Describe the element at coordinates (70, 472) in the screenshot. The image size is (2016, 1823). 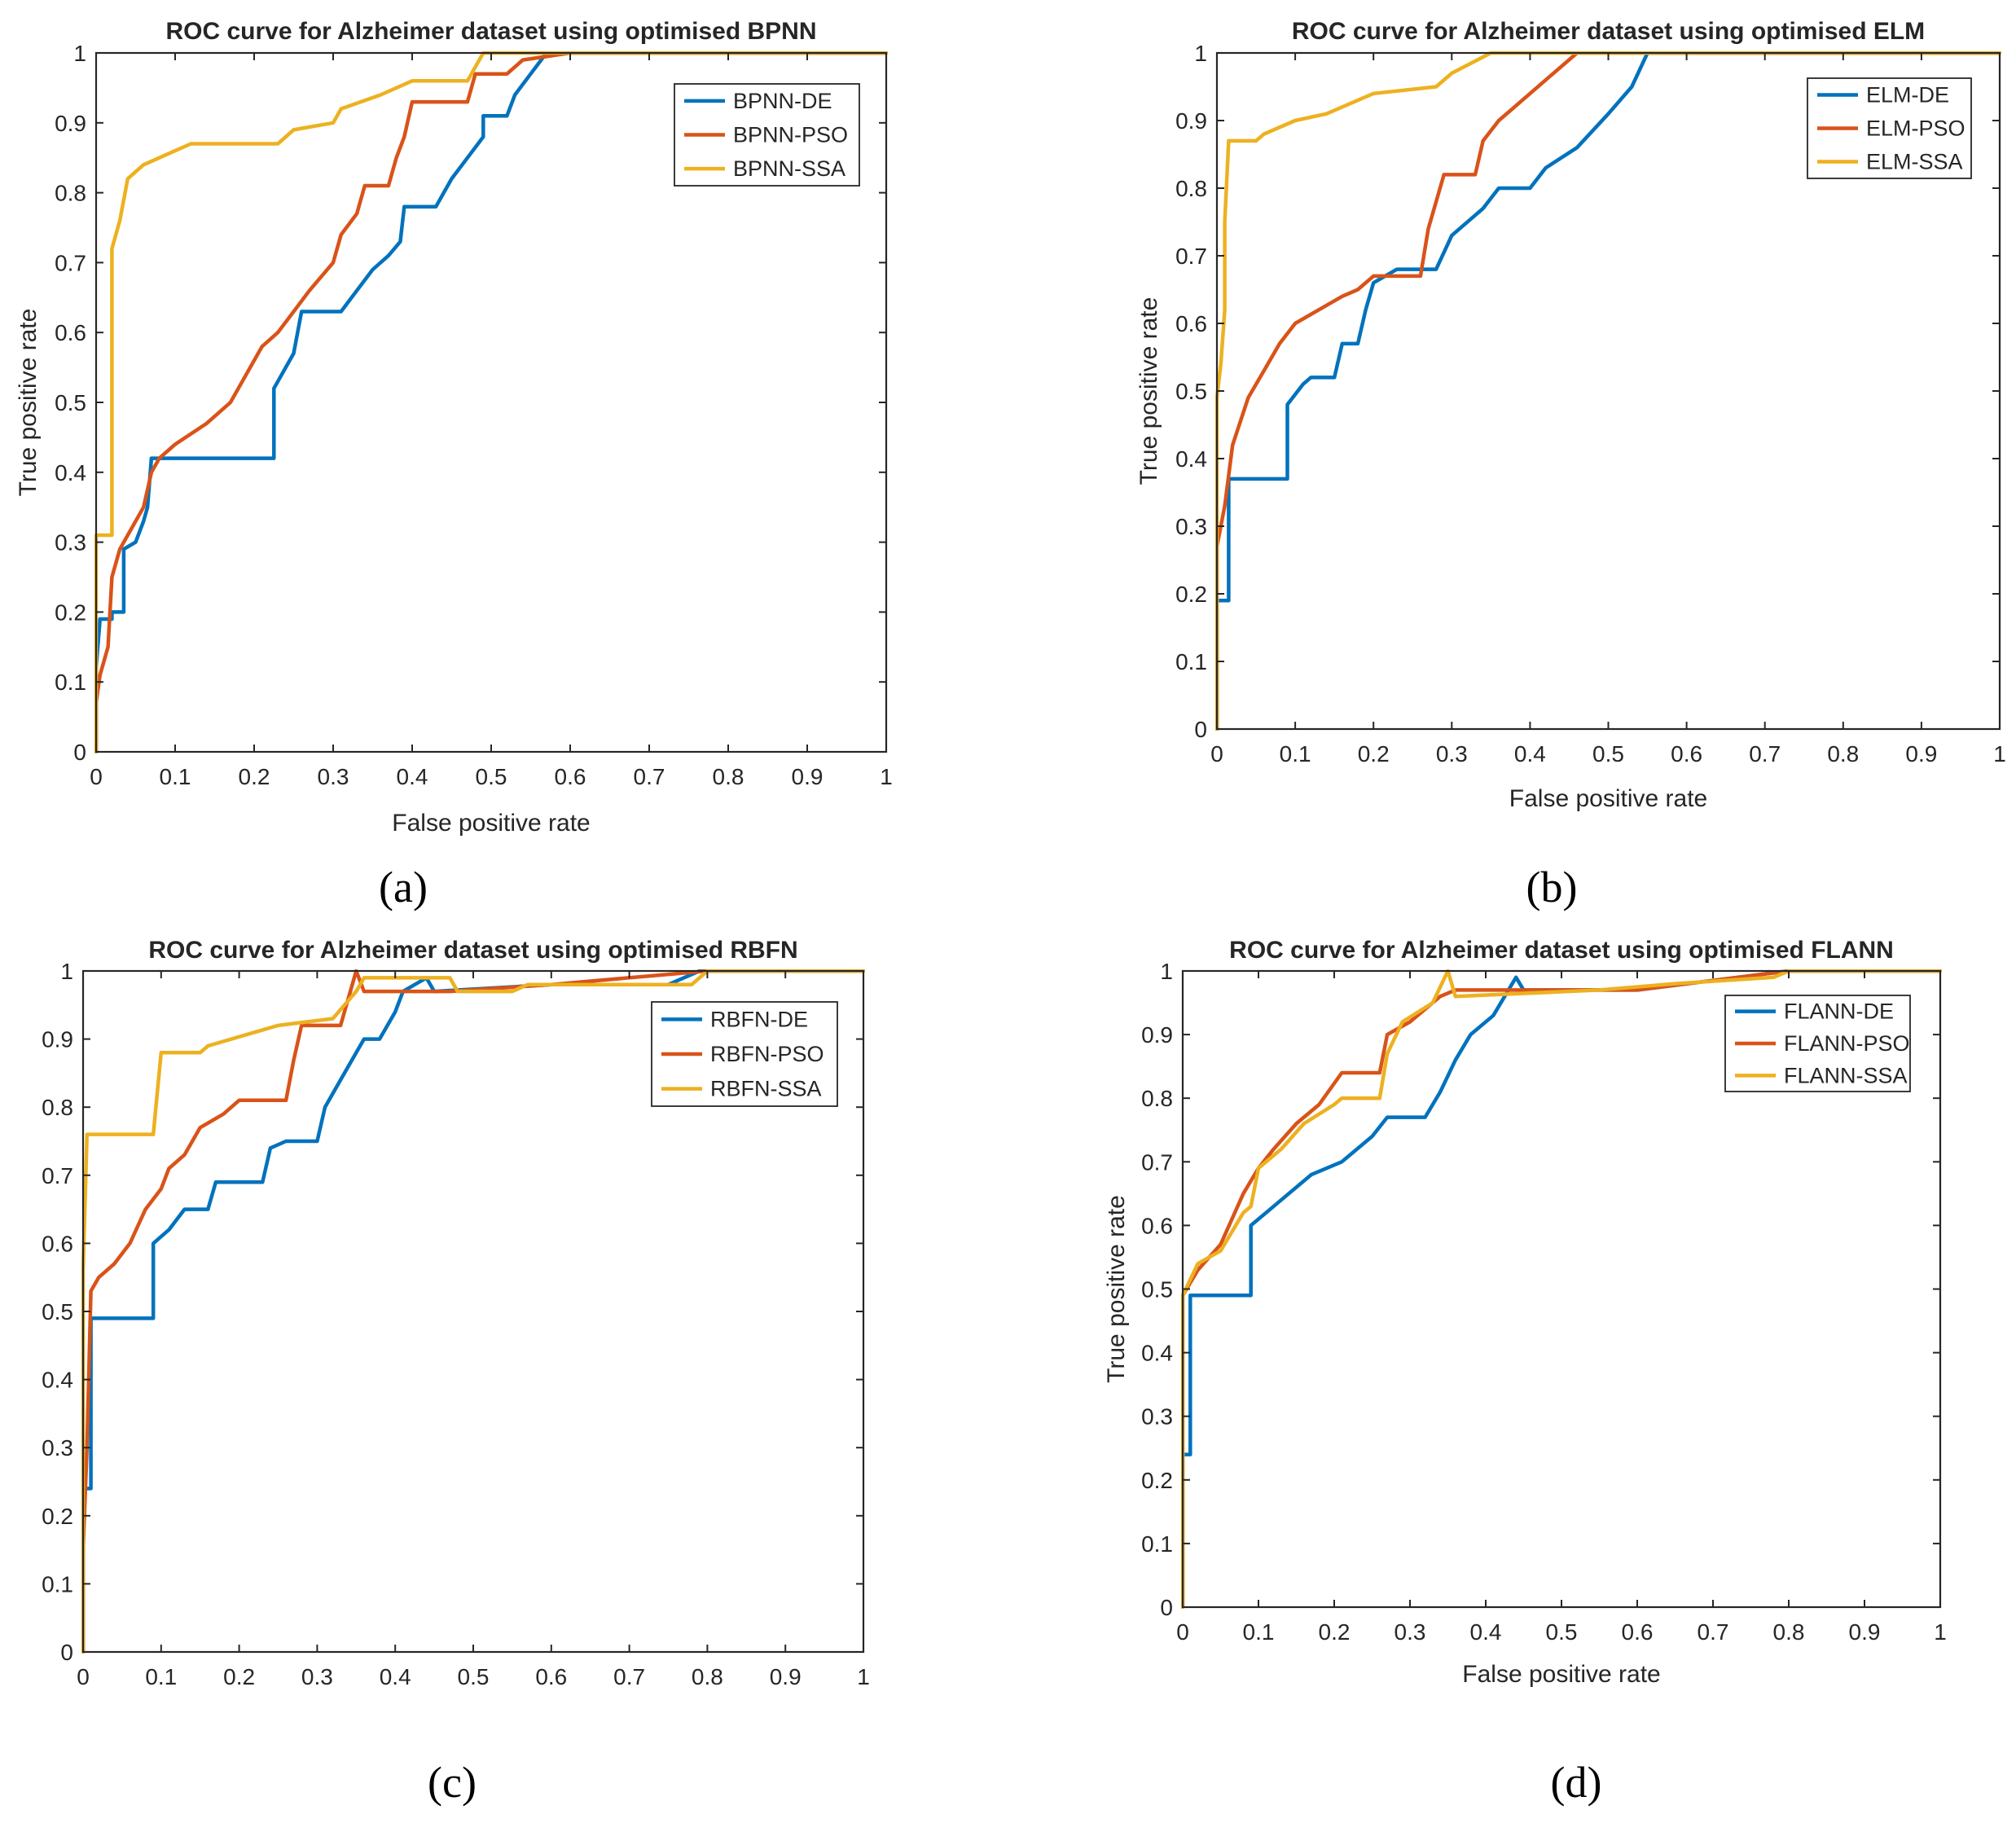
I see `y-tick-label-a-4: 0.4` at that location.